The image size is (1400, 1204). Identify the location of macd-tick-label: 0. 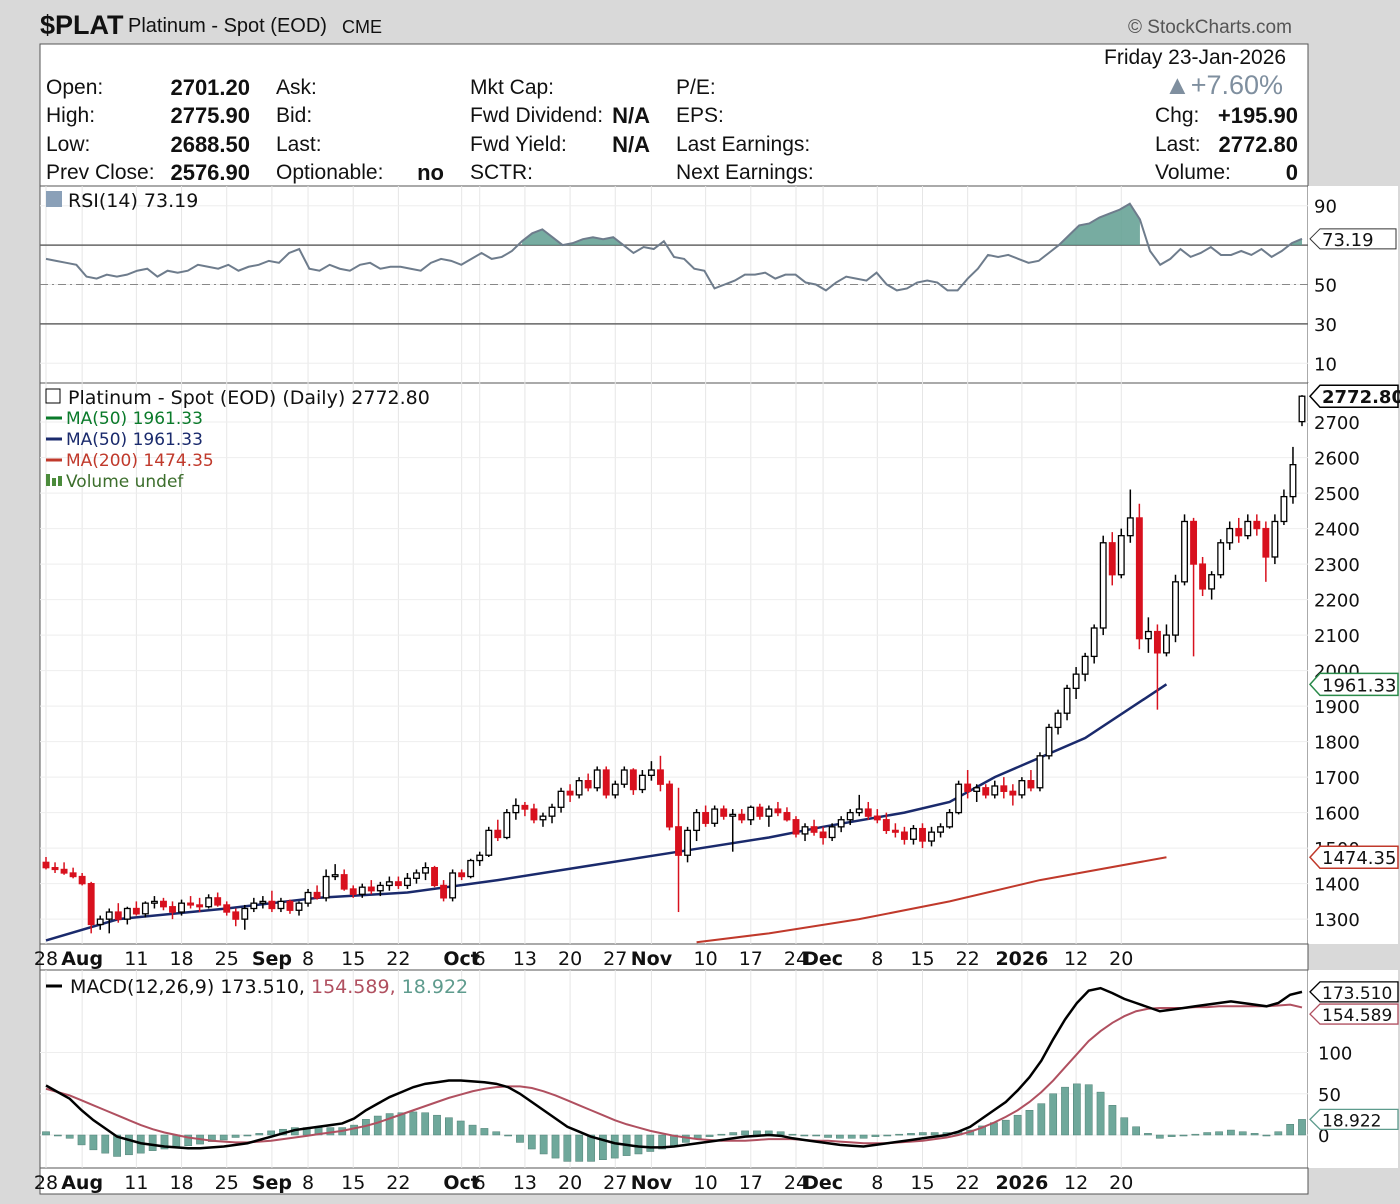
(1323, 1136).